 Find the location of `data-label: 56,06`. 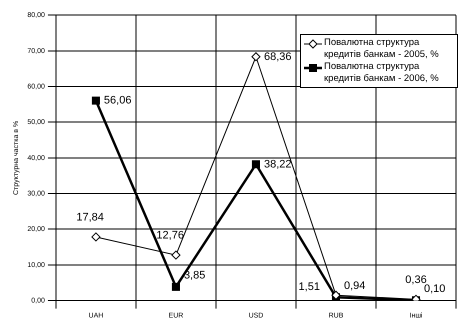

data-label: 56,06 is located at coordinates (118, 100).